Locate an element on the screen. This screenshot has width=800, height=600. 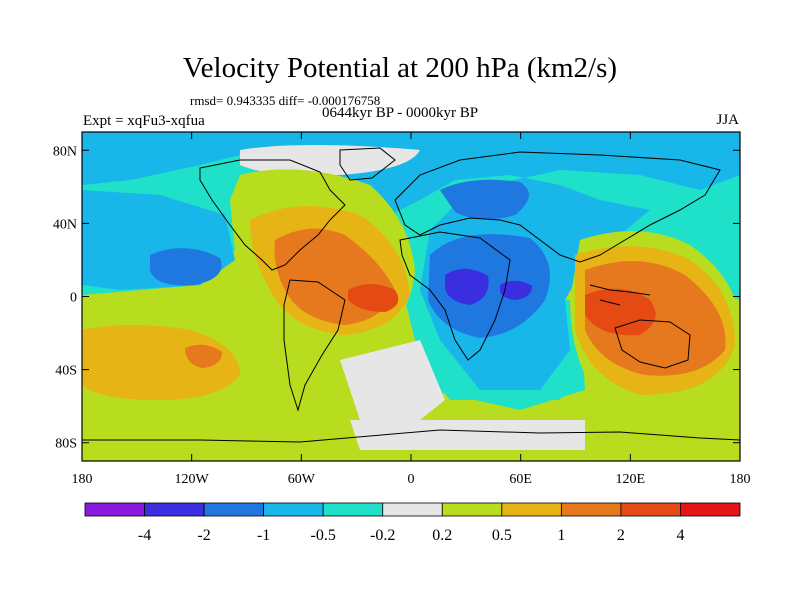
colorbar-label: -4 is located at coordinates (144, 535).